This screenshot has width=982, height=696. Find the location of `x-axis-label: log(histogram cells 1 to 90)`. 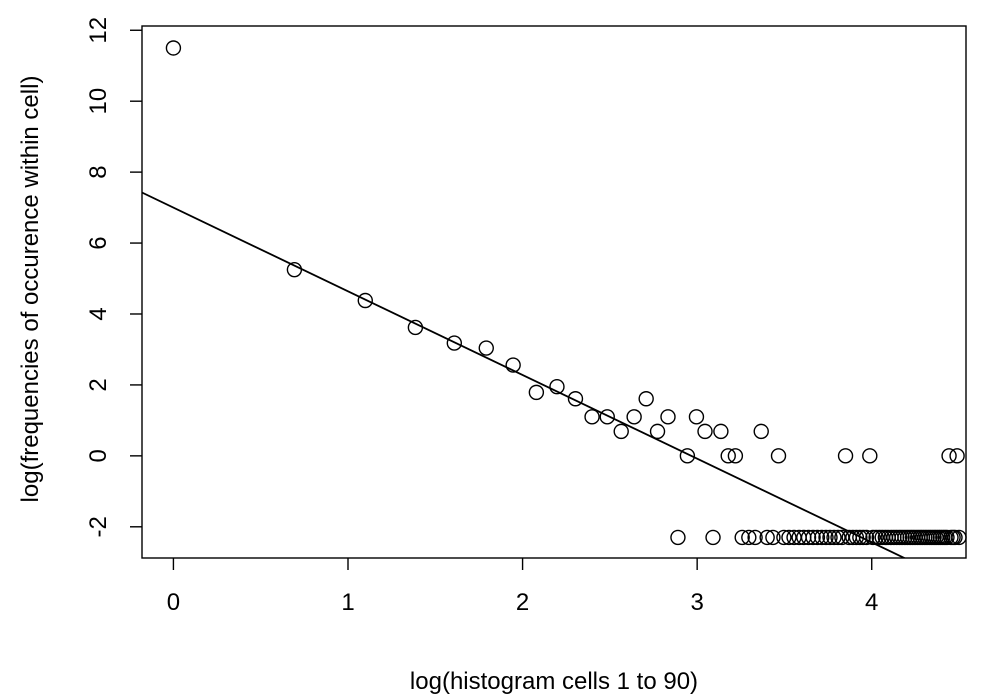

x-axis-label: log(histogram cells 1 to 90) is located at coordinates (554, 681).